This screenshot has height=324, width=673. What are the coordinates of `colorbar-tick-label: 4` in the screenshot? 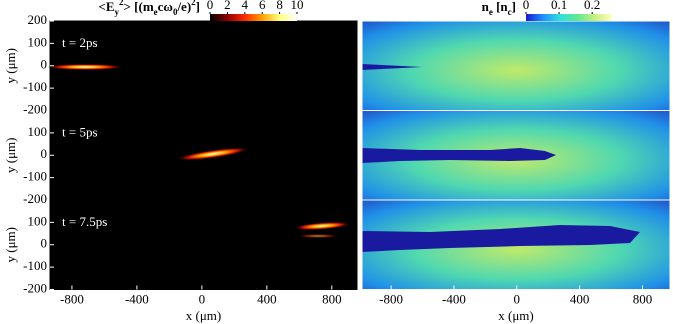 It's located at (245, 6).